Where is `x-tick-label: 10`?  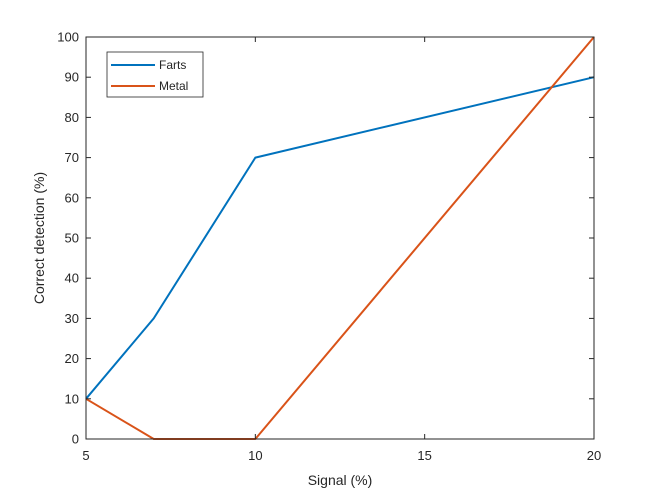
x-tick-label: 10 is located at coordinates (255, 455).